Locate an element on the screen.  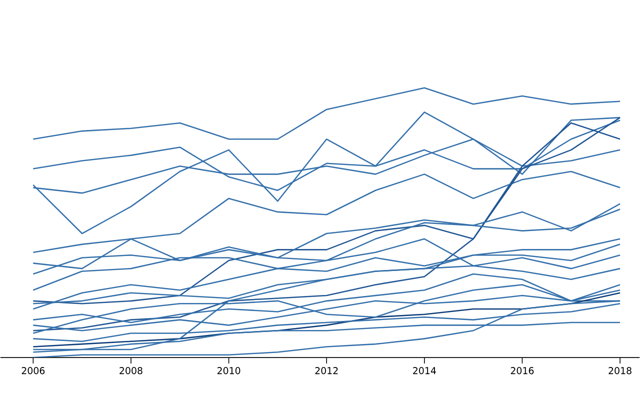
x-tick-label: 2018 is located at coordinates (620, 370).